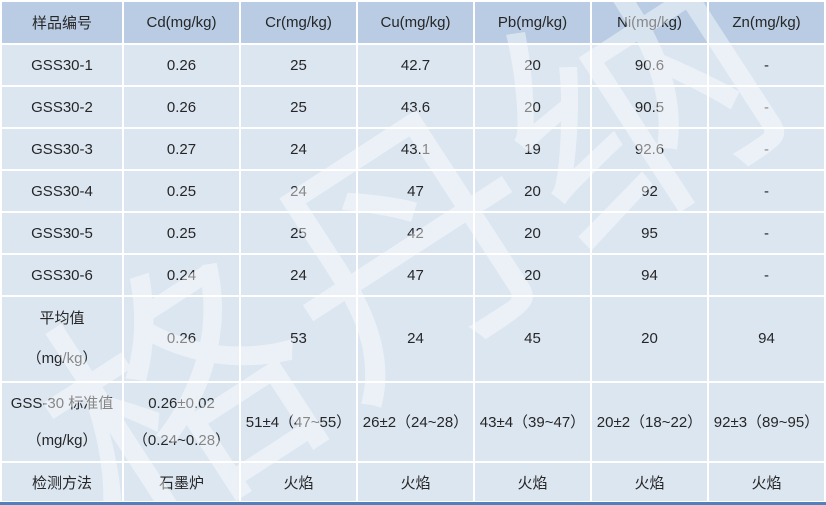  What do you see at coordinates (532, 339) in the screenshot?
I see `value-cell: 45` at bounding box center [532, 339].